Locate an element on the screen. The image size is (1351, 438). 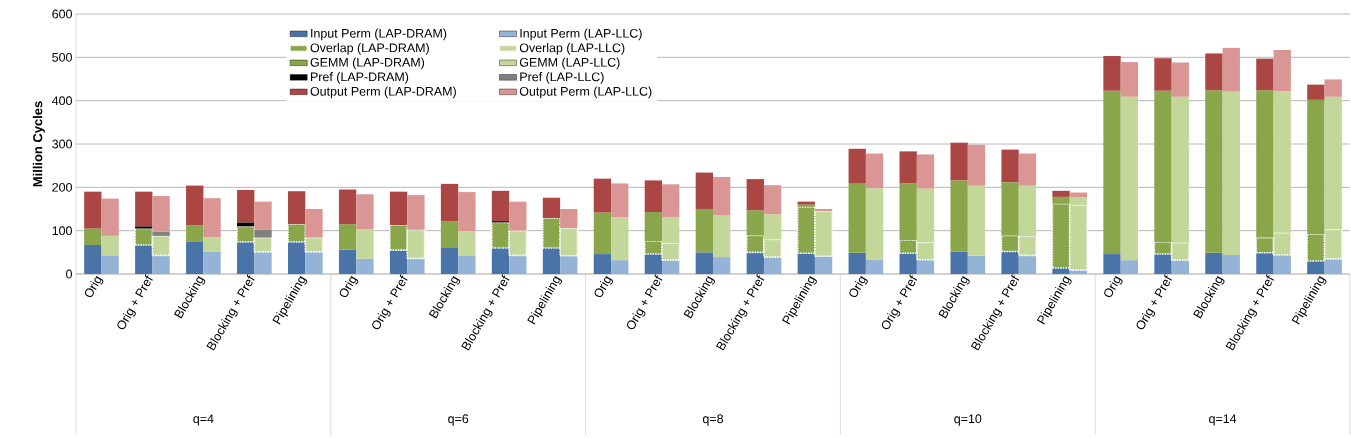
legend-label: Pref (LAP-DRAM) is located at coordinates (360, 78).